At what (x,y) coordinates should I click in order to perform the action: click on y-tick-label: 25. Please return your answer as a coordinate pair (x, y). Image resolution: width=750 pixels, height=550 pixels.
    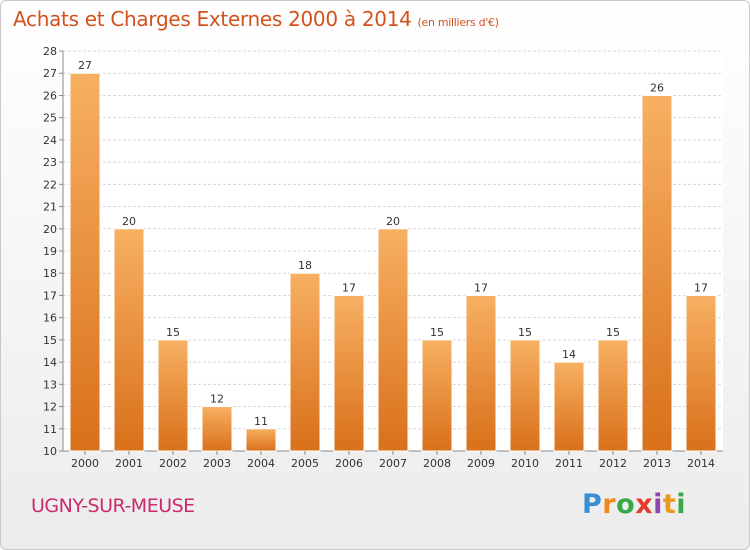
    Looking at the image, I should click on (50, 118).